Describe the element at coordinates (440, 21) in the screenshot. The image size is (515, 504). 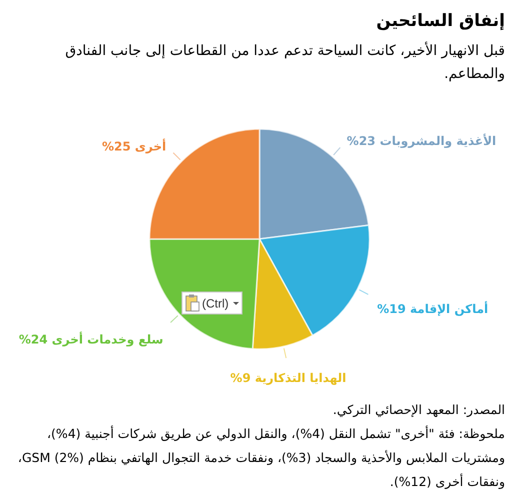
I see `chart-title: إنفاق السائحين` at that location.